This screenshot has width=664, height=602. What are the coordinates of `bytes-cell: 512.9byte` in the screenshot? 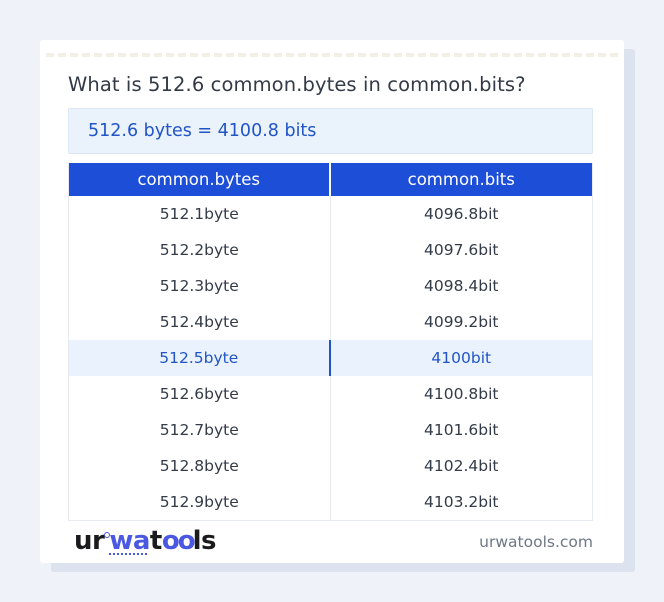 It's located at (200, 502).